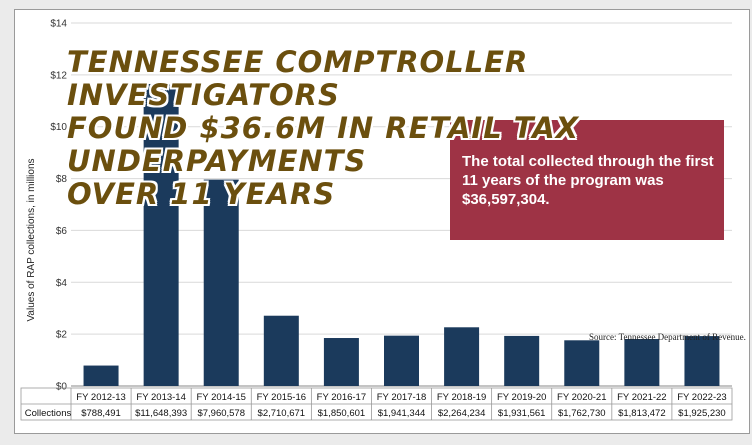  What do you see at coordinates (48, 413) in the screenshot?
I see `table-row-label: Collections` at bounding box center [48, 413].